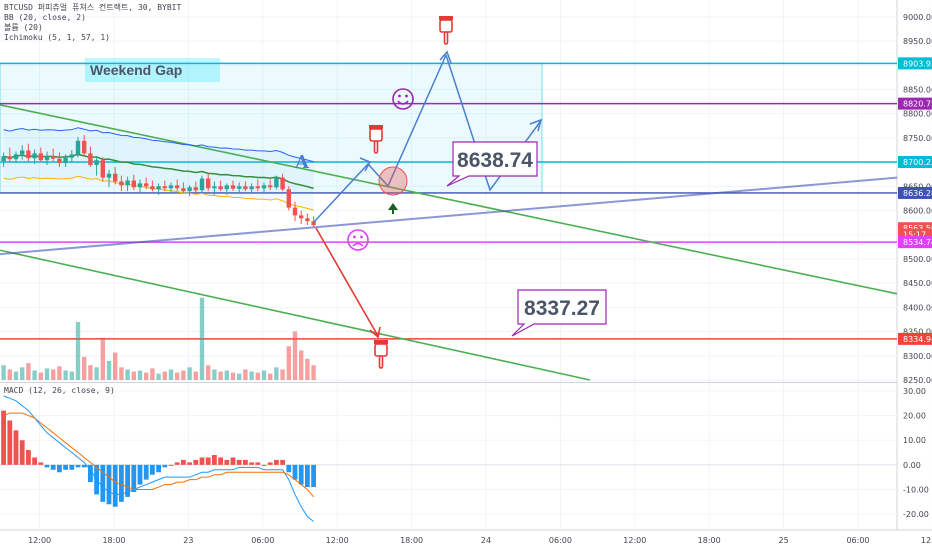 The height and width of the screenshot is (550, 932). I want to click on callout-target-down-box, so click(559, 313).